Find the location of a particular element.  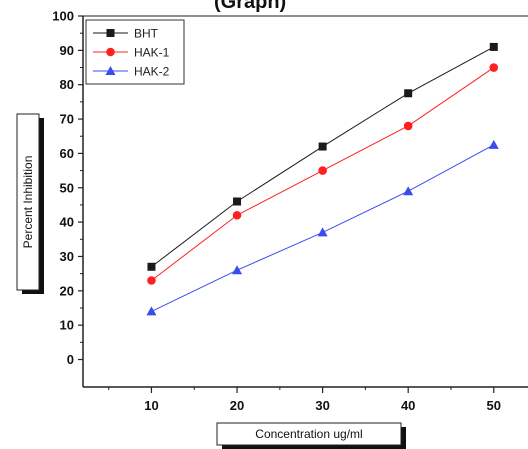

y-axis-label-box is located at coordinates (28, 202).